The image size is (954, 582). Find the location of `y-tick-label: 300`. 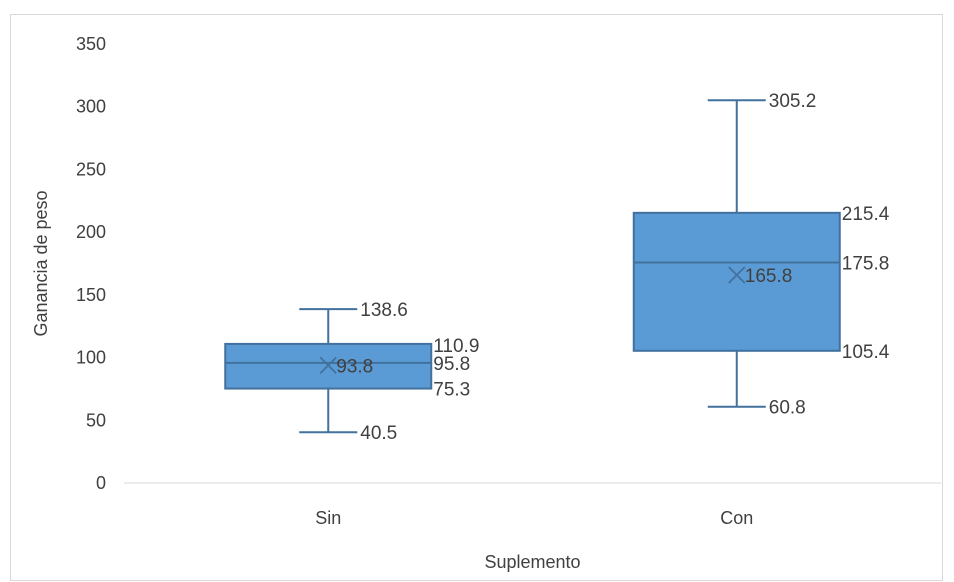

y-tick-label: 300 is located at coordinates (91, 107).